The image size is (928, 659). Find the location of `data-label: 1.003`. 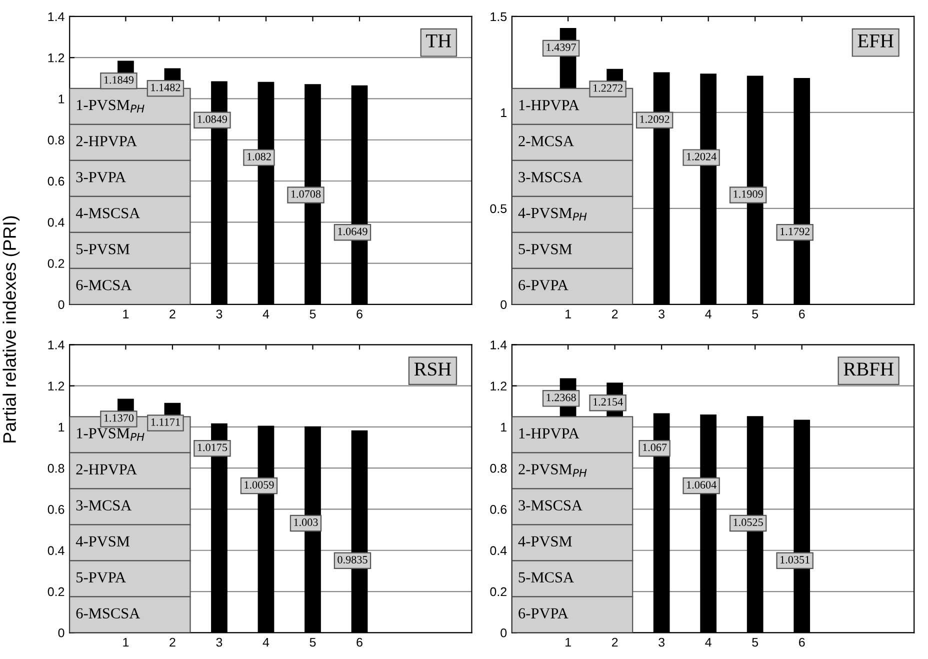

data-label: 1.003 is located at coordinates (306, 522).